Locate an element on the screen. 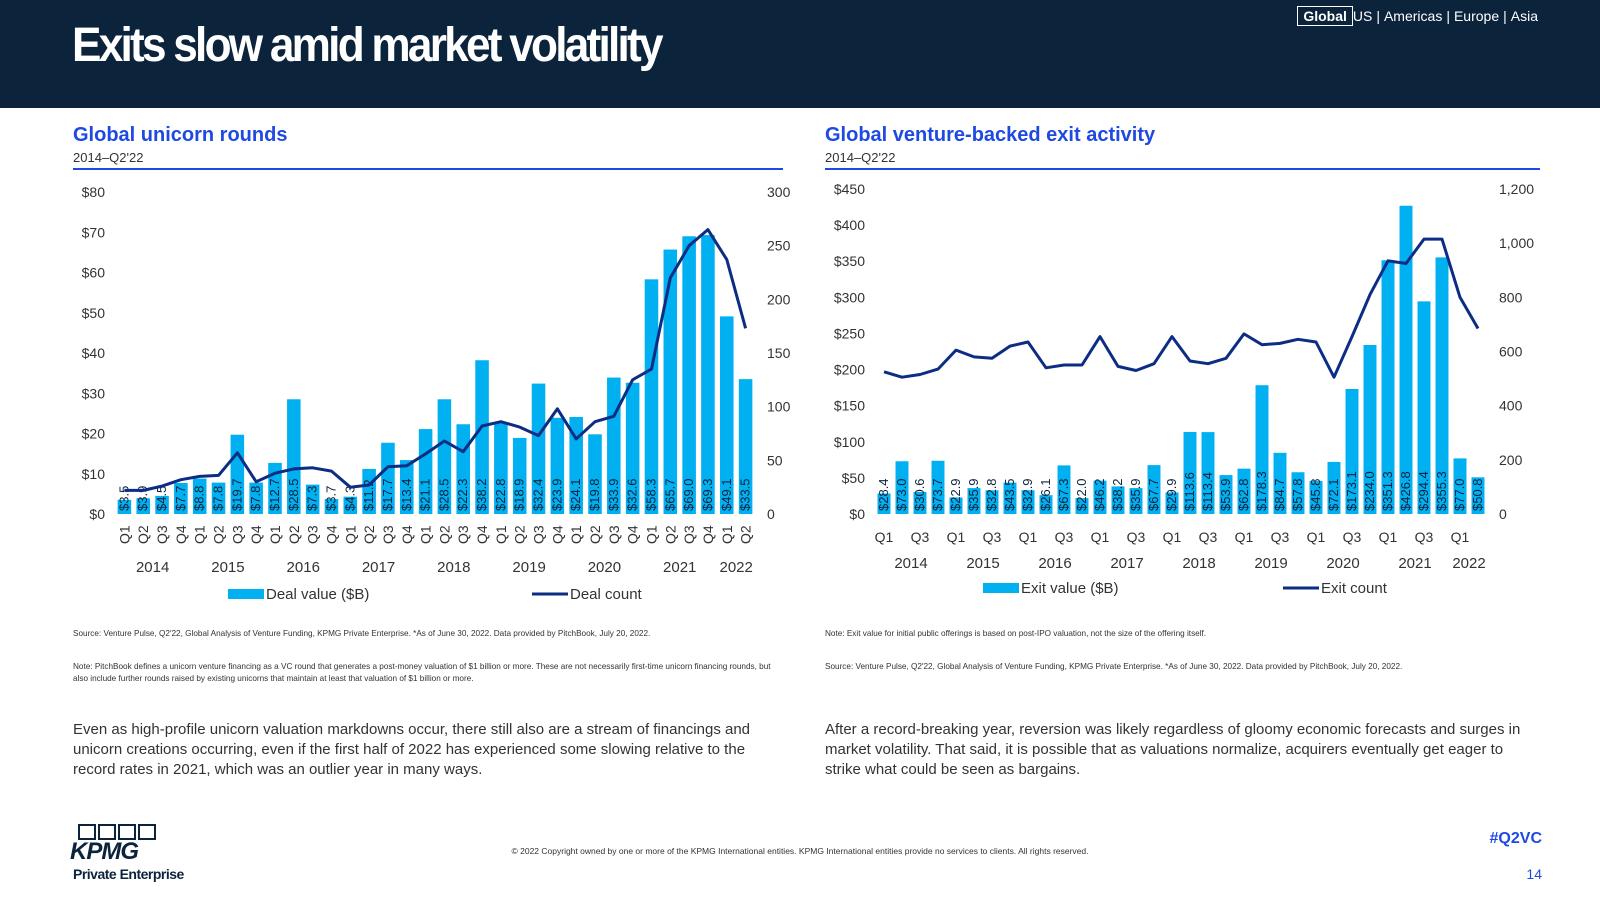 The width and height of the screenshot is (1600, 900). left-chart-rule is located at coordinates (428, 169).